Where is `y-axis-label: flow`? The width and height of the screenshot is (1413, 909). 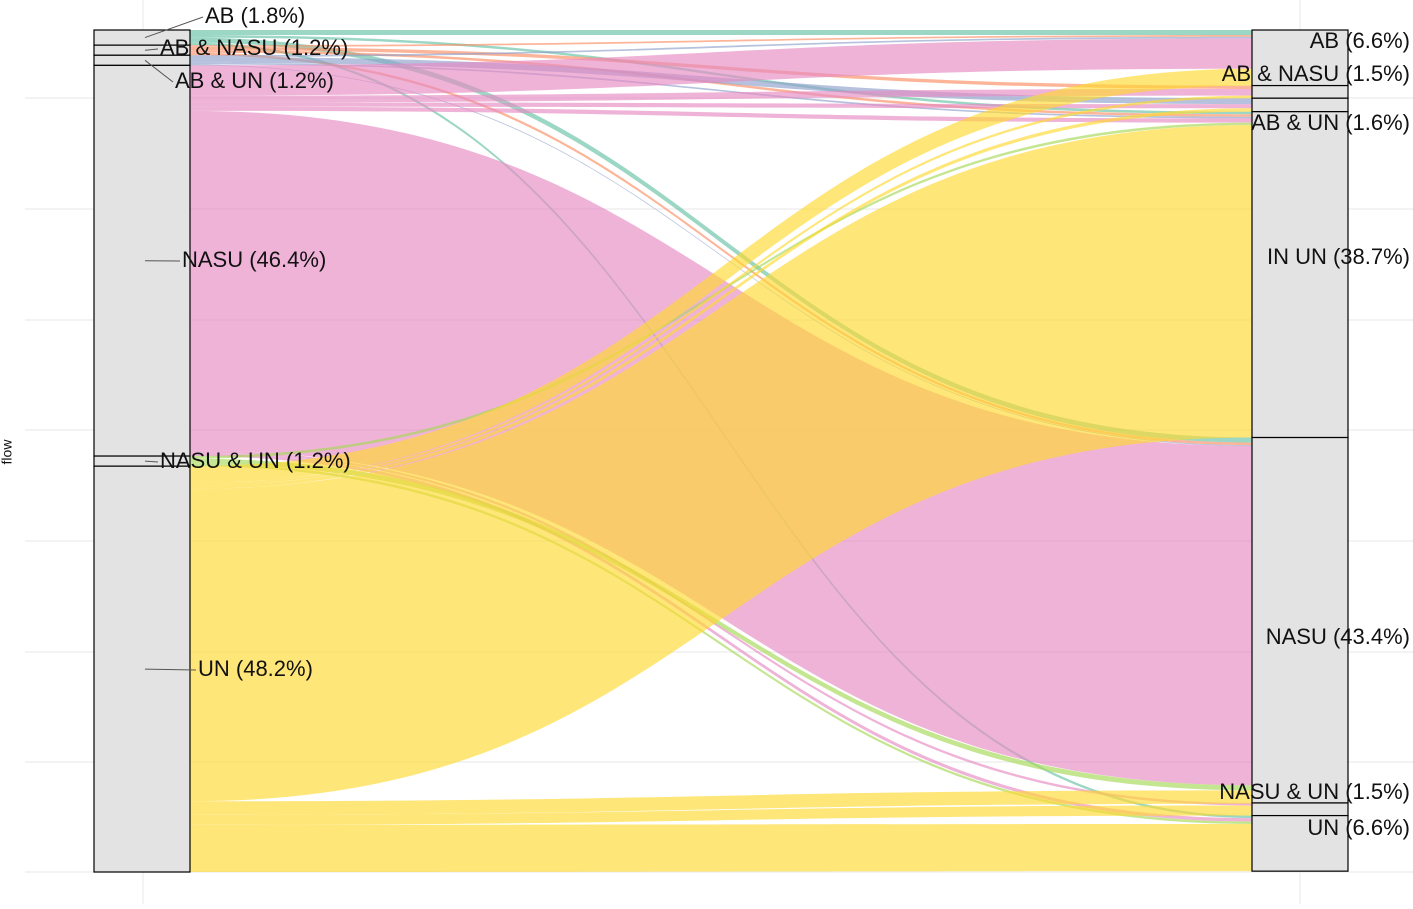
y-axis-label: flow is located at coordinates (7, 452).